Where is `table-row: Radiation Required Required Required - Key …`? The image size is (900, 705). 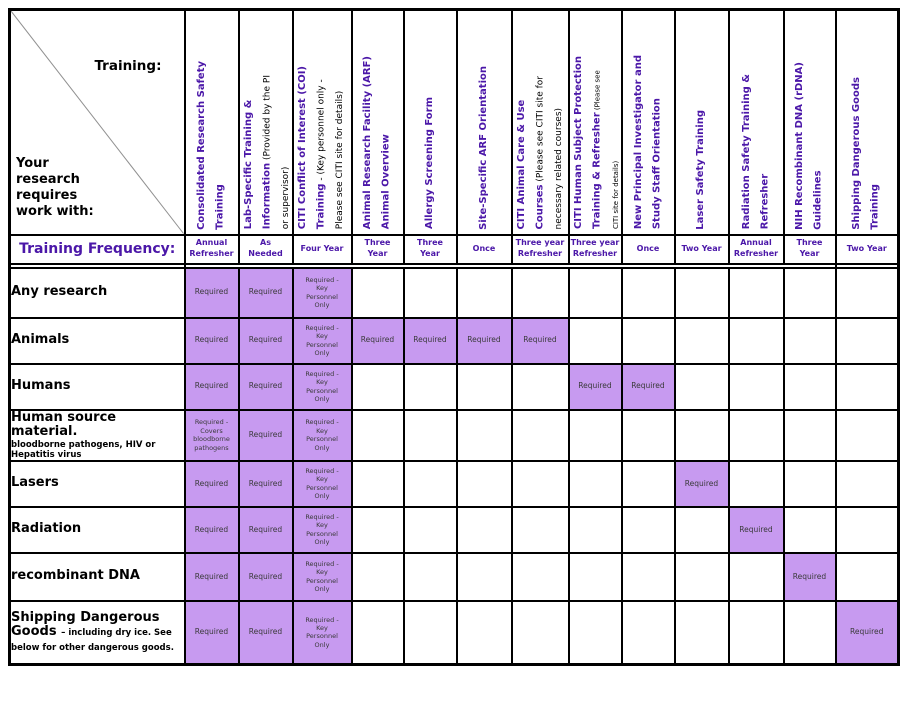 table-row: Radiation Required Required Required - Key … is located at coordinates (454, 529).